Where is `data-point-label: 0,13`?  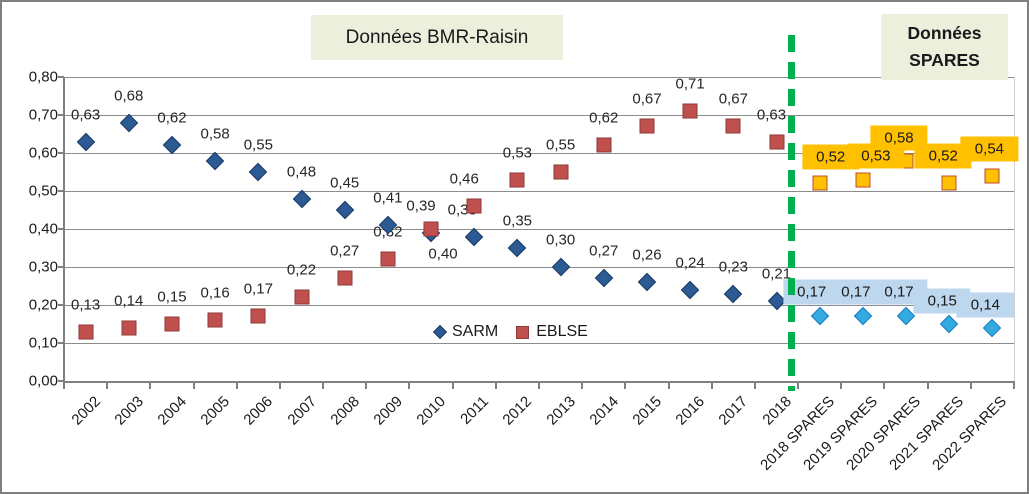
data-point-label: 0,13 is located at coordinates (85, 305).